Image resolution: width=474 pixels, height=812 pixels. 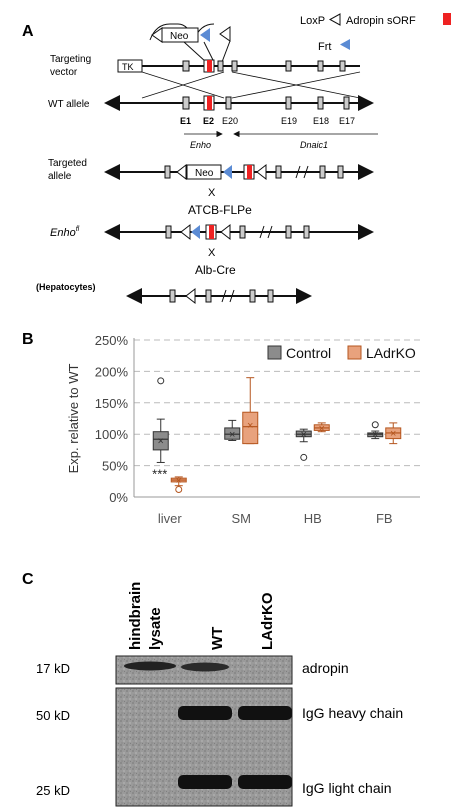 What do you see at coordinates (190, 43) in the screenshot?
I see `neo-cassette-top: Neo` at bounding box center [190, 43].